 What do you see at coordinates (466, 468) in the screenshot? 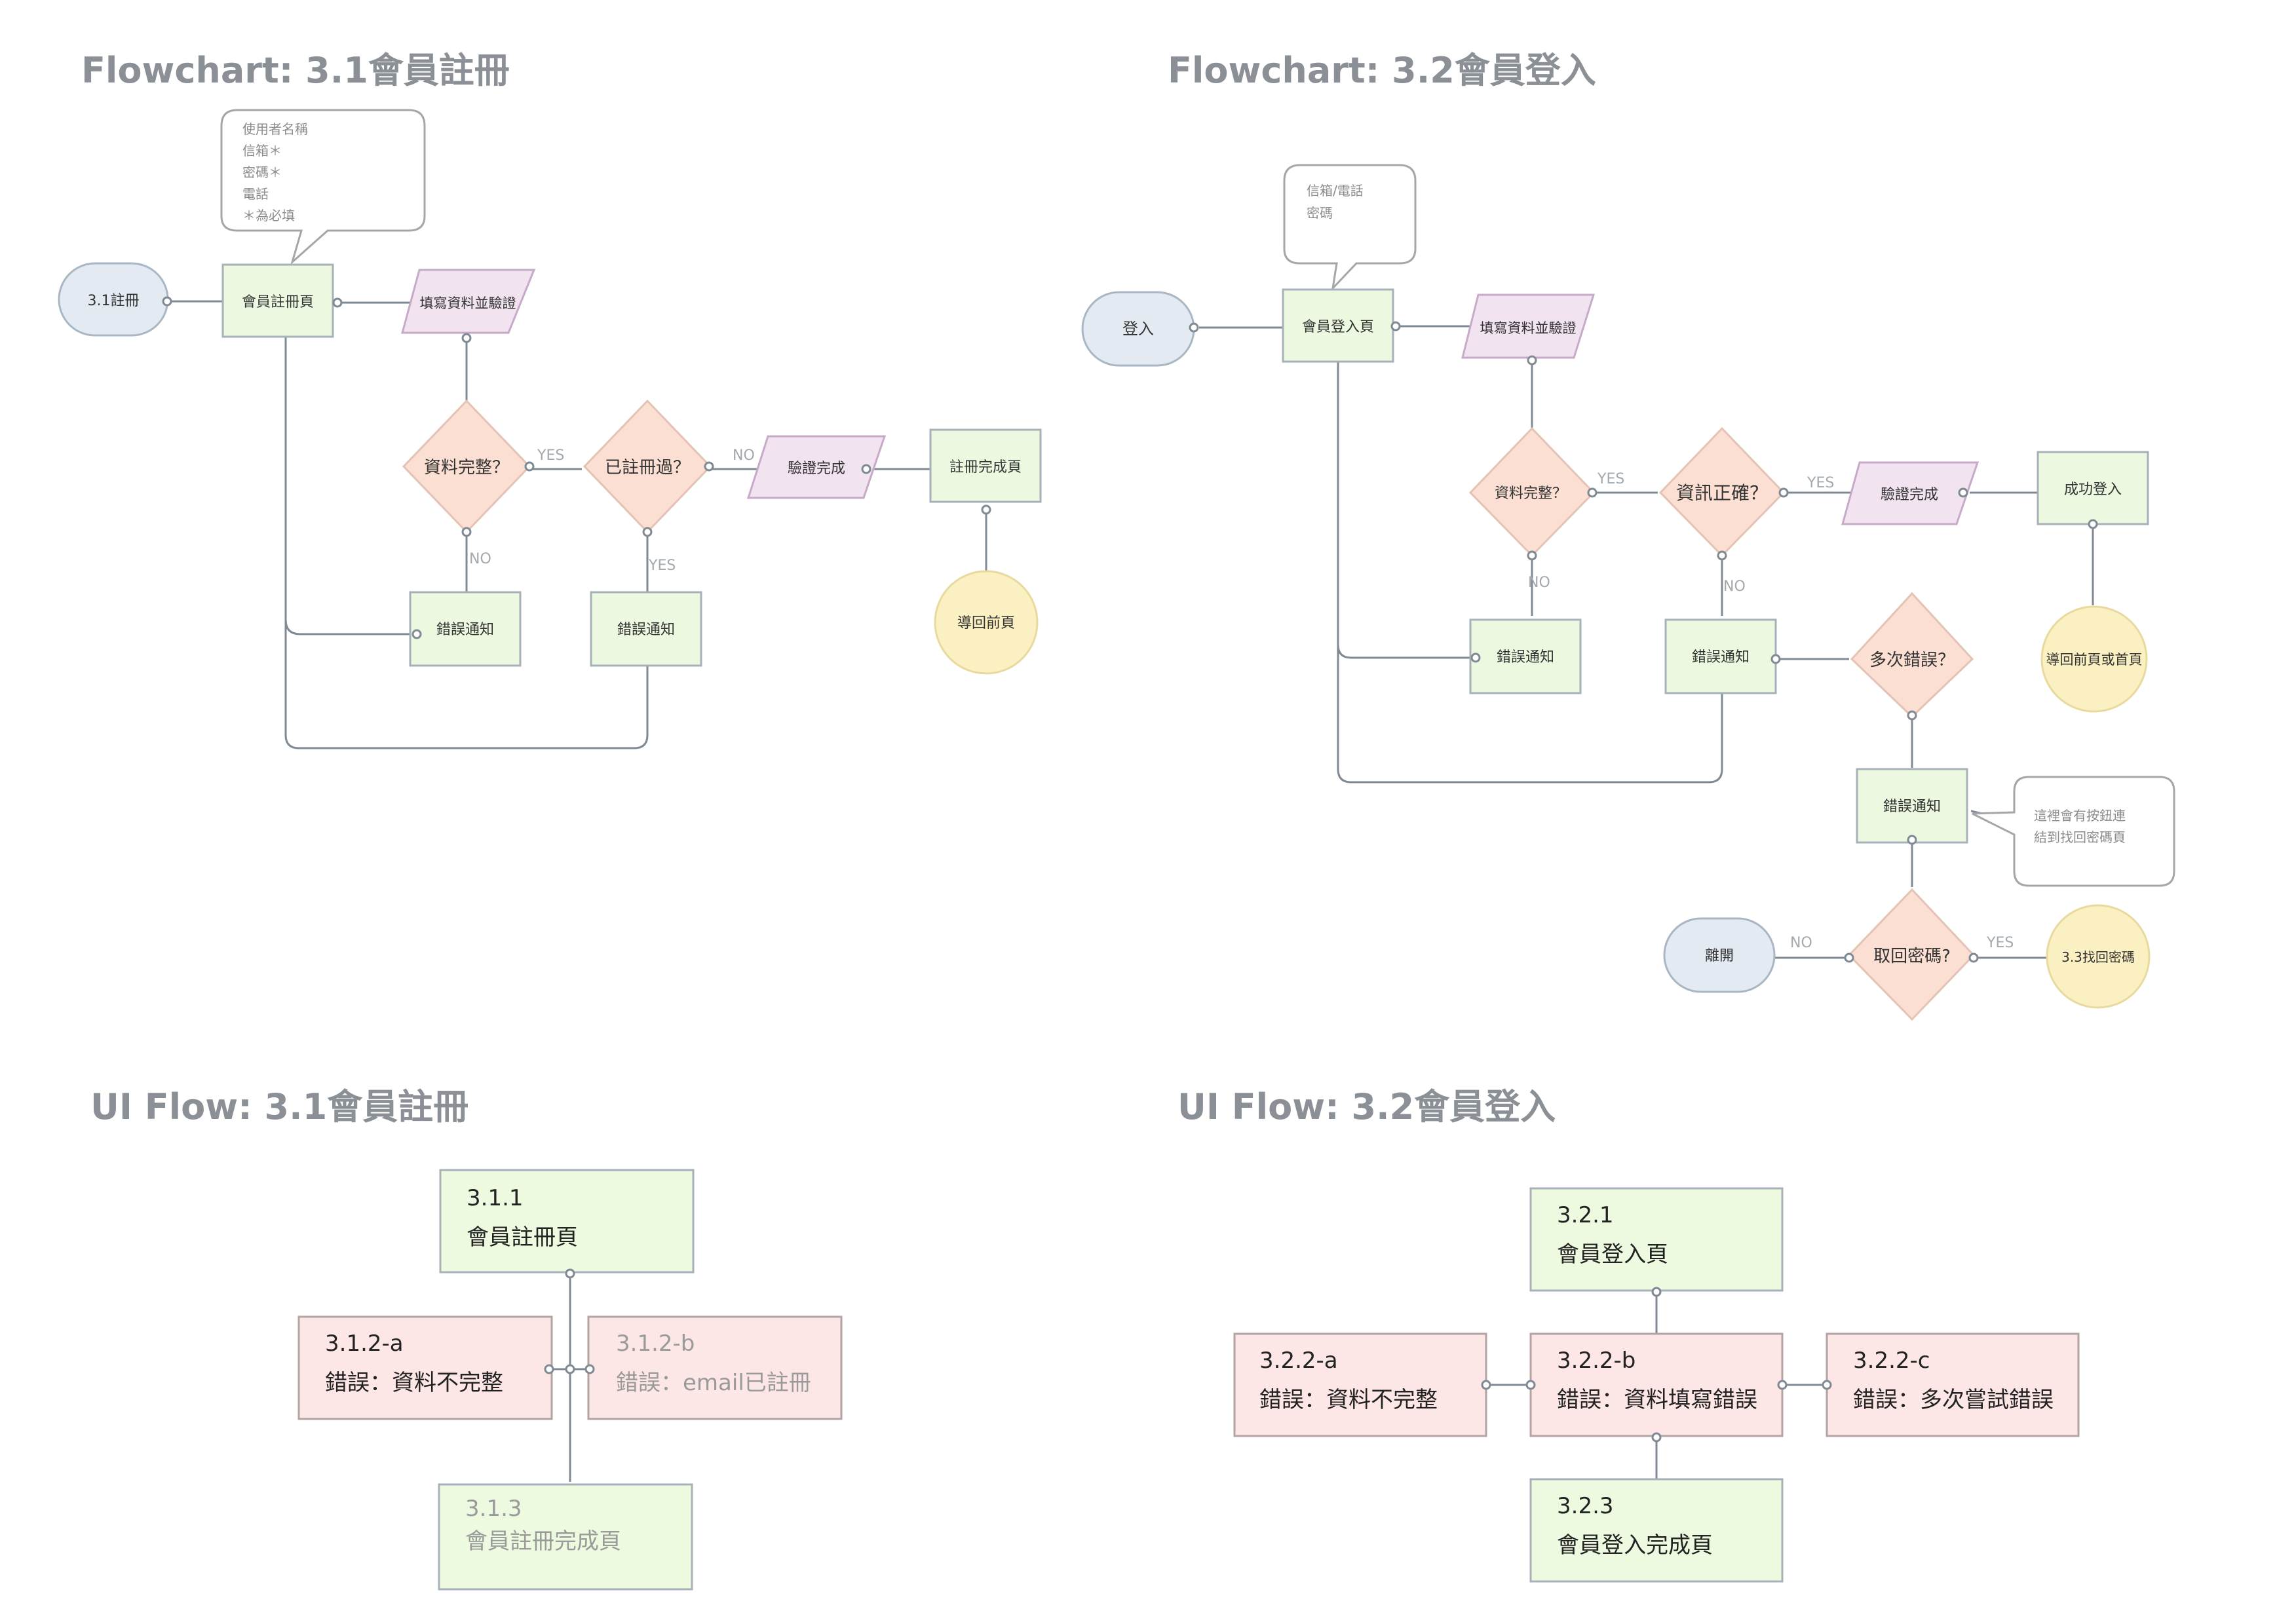
I see `data-complete-label: 資料完整？` at bounding box center [466, 468].